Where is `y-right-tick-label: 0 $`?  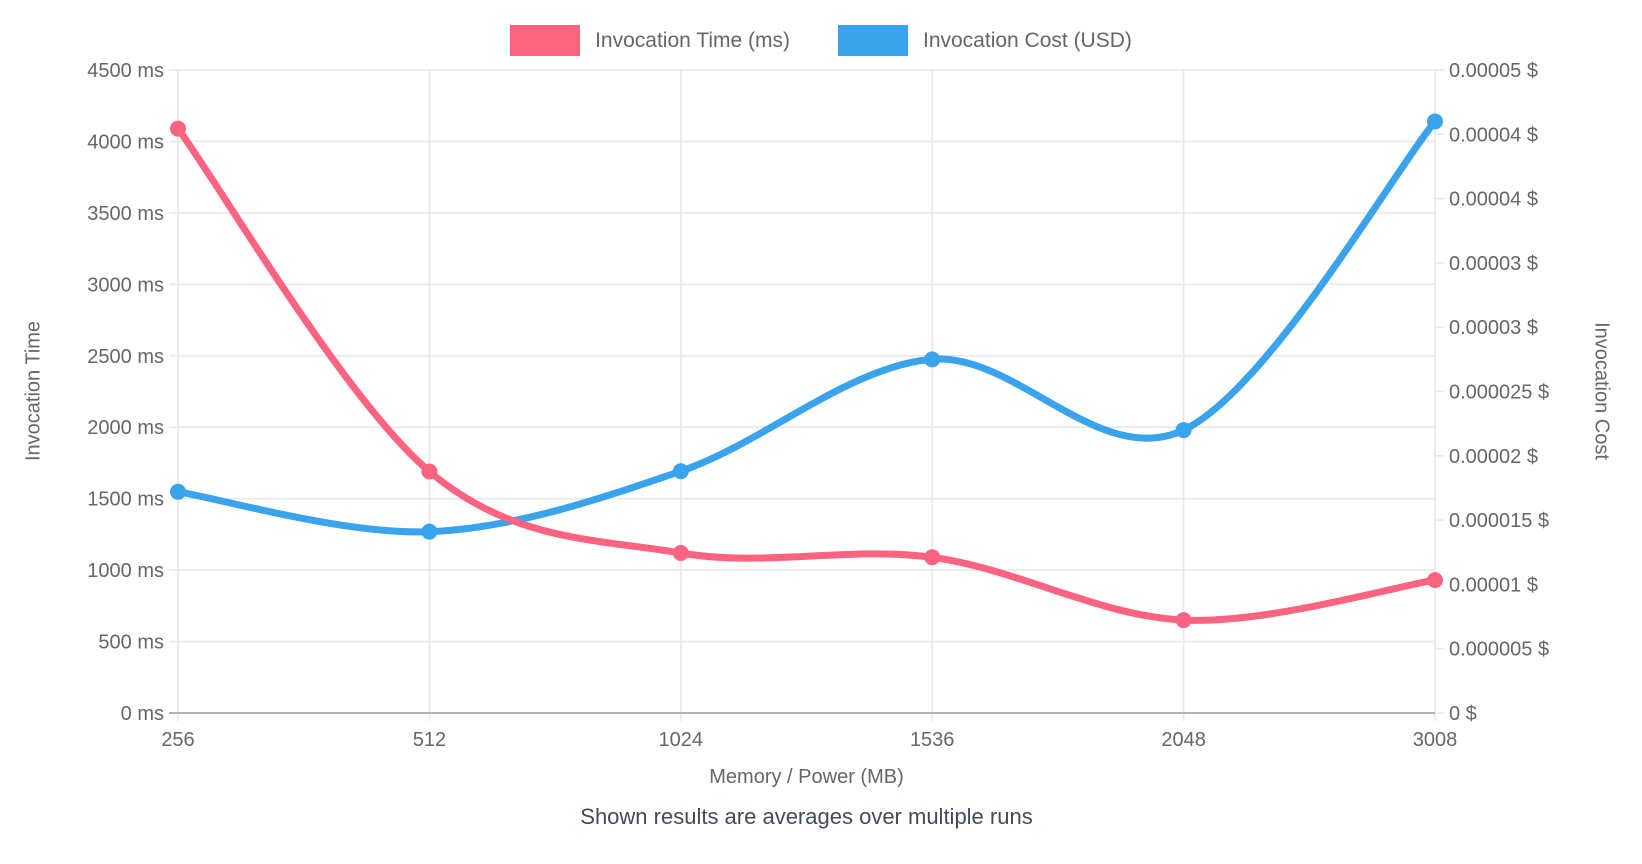
y-right-tick-label: 0 $ is located at coordinates (1463, 714).